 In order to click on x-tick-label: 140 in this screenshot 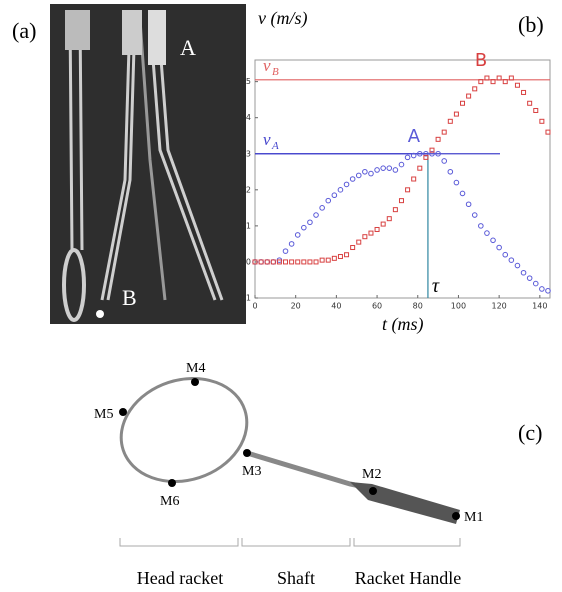, I will do `click(539, 306)`.